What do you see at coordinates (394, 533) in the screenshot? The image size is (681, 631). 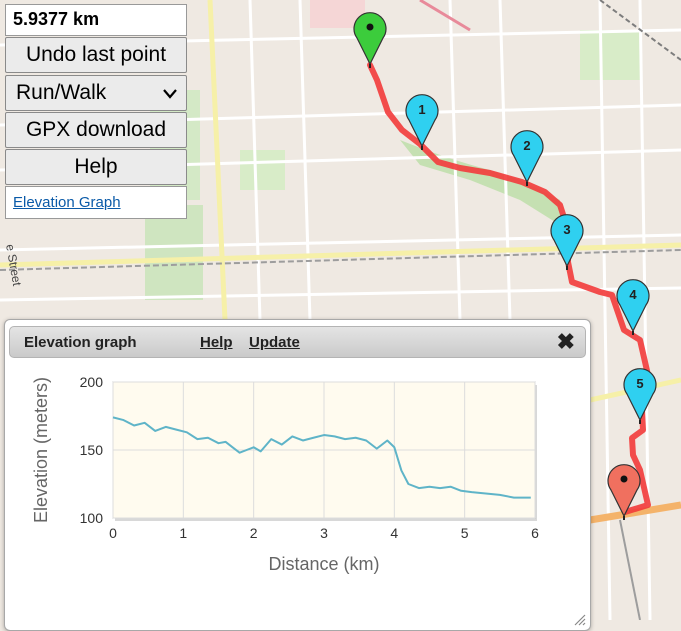 I see `x-tick-label: 4` at bounding box center [394, 533].